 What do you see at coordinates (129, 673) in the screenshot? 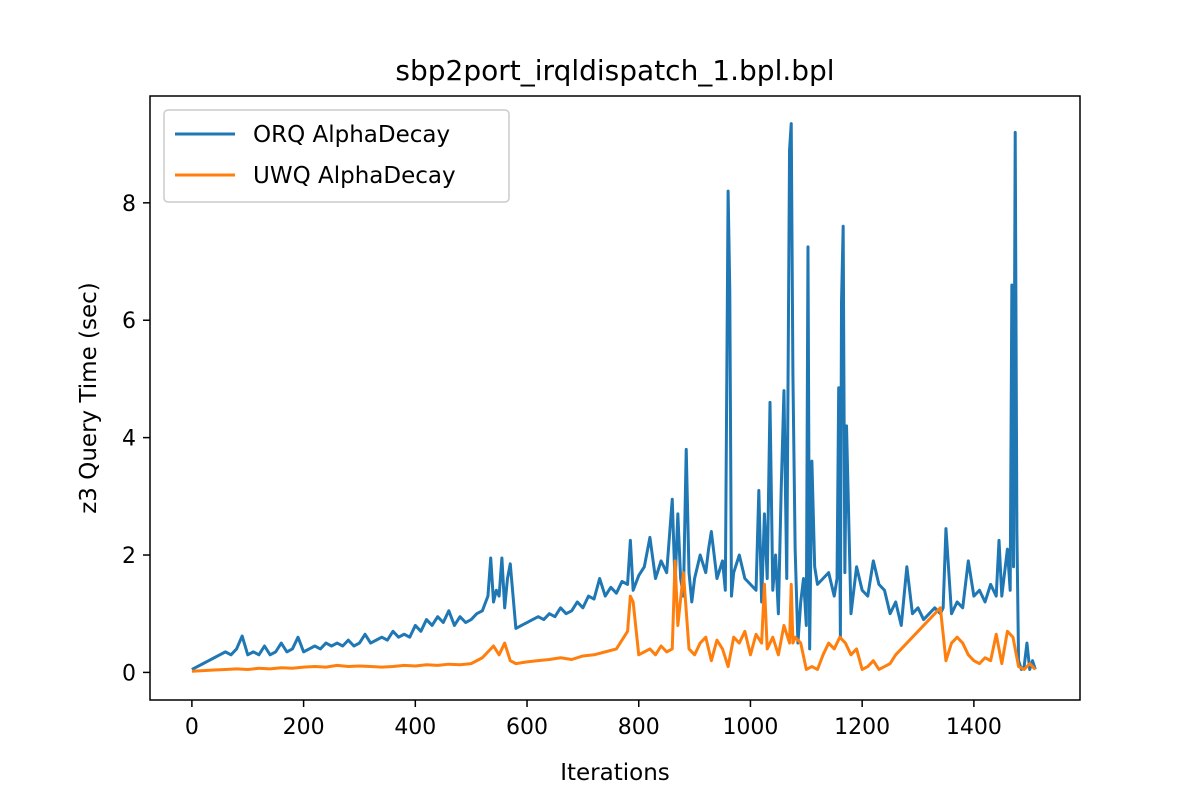
I see `y-tick-label: 0` at bounding box center [129, 673].